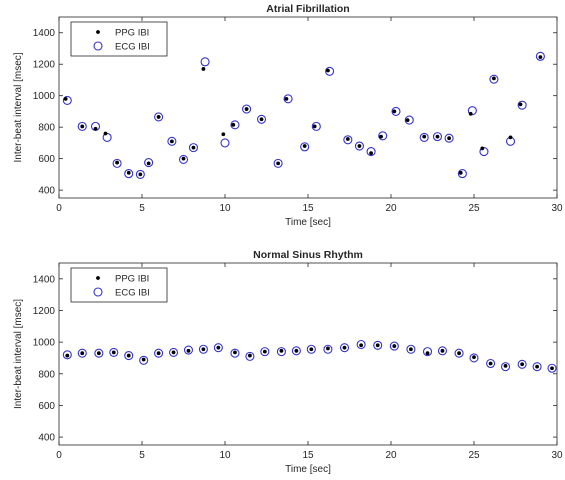 The width and height of the screenshot is (565, 480). Describe the element at coordinates (308, 208) in the screenshot. I see `x-tick-label: 15` at that location.